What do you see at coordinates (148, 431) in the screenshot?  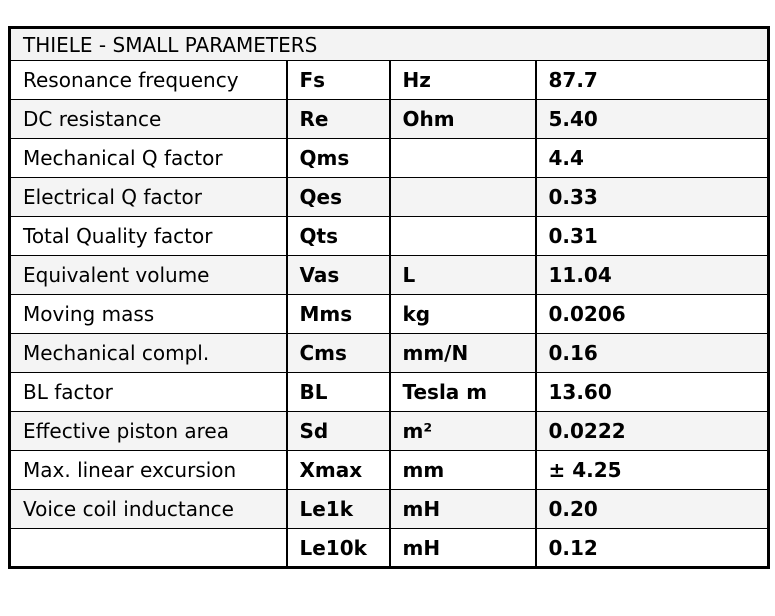 I see `param-name-cell: Effective piston area` at bounding box center [148, 431].